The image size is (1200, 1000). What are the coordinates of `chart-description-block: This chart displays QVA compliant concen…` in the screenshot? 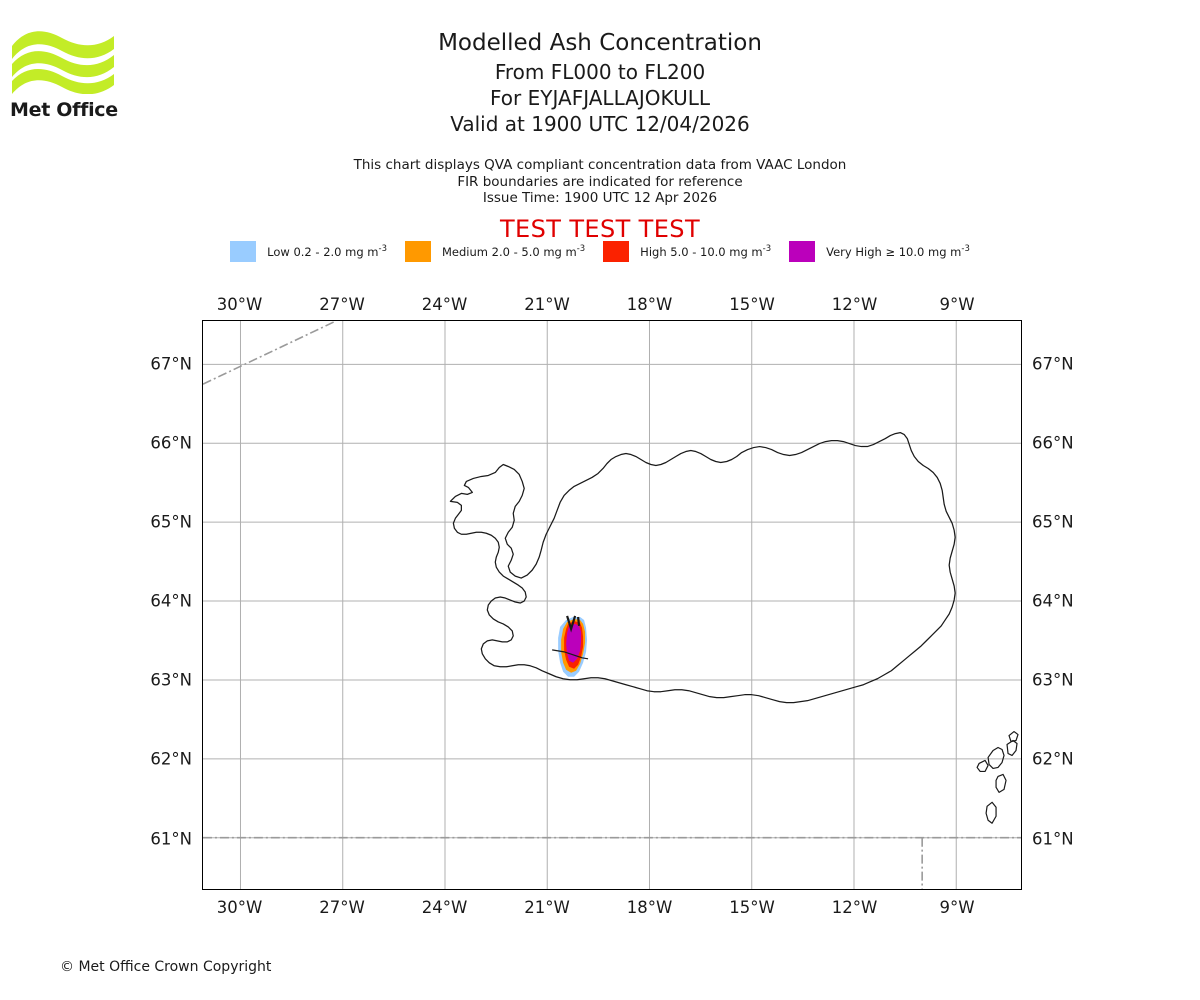 It's located at (600, 182).